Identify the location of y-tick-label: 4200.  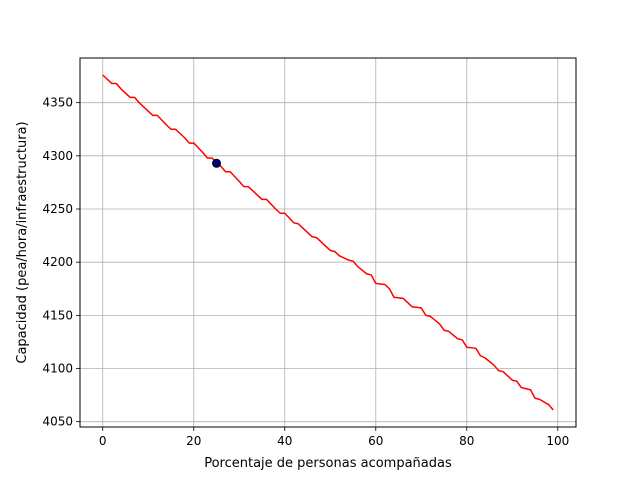
(57, 262).